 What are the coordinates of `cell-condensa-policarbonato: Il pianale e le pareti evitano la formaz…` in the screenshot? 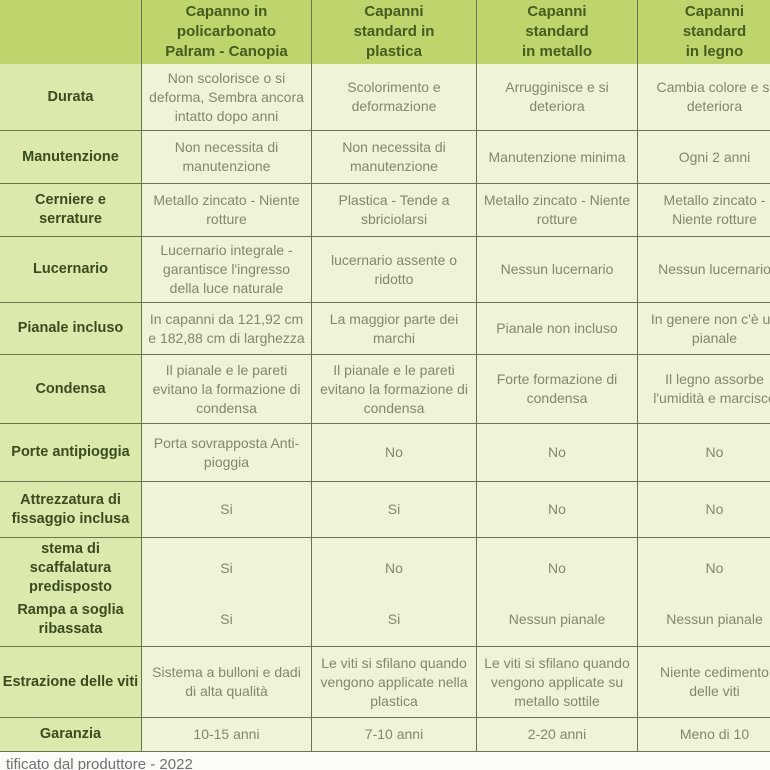 It's located at (227, 389).